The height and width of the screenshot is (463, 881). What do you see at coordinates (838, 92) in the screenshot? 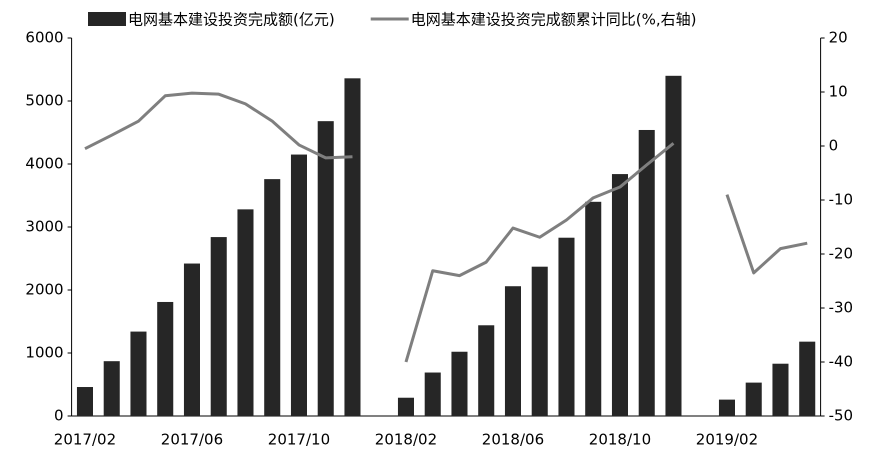
I see `y2-tick-label: 10` at bounding box center [838, 92].